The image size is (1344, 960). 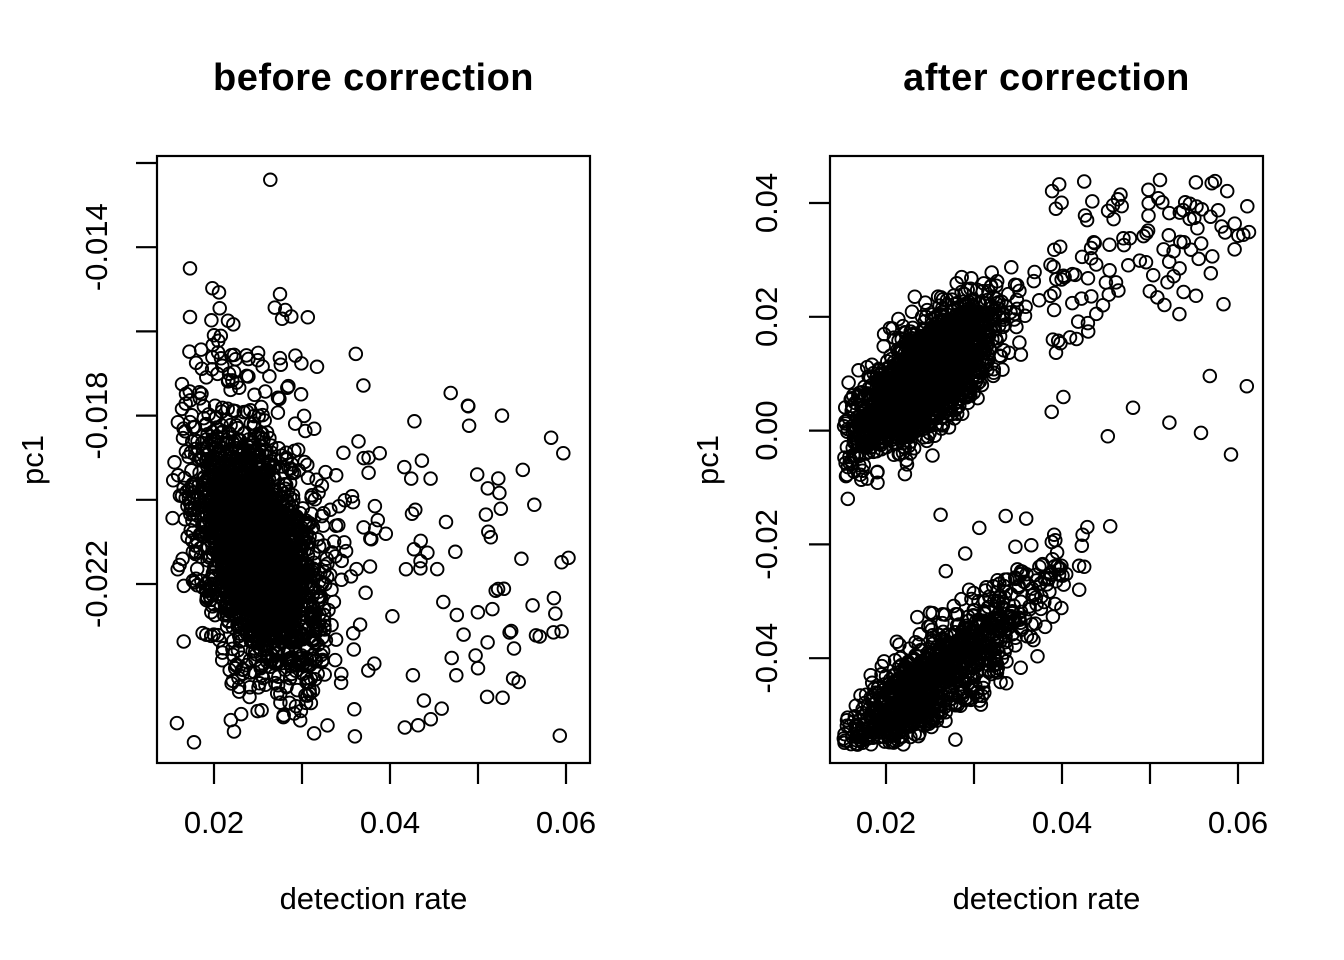 What do you see at coordinates (1046, 78) in the screenshot?
I see `panel-after-title: after correction` at bounding box center [1046, 78].